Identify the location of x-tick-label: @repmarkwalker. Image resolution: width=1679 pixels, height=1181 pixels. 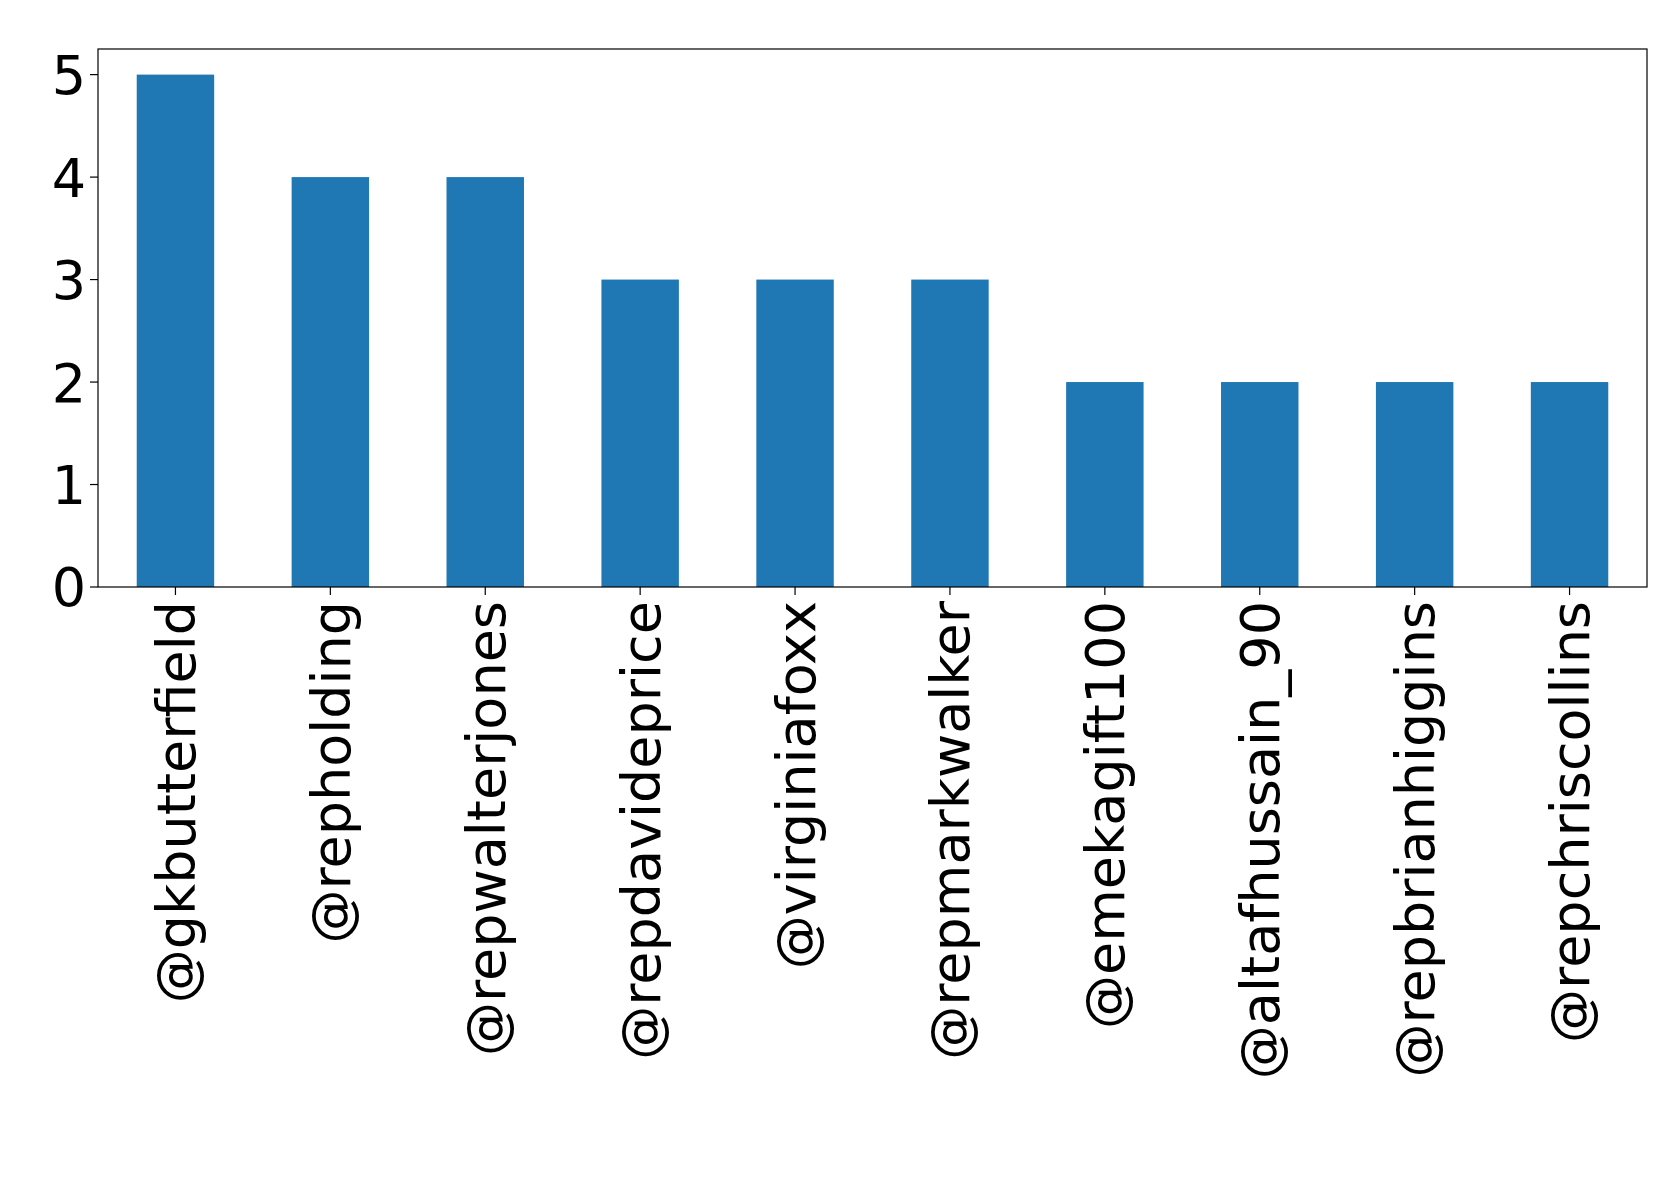
(951, 830).